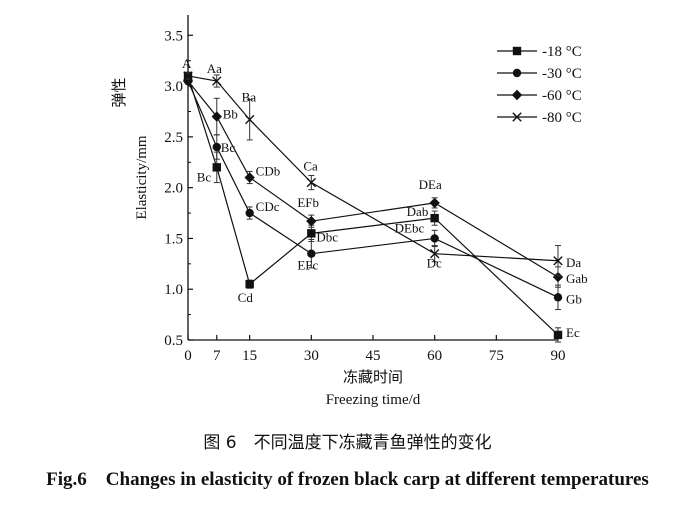 This screenshot has width=695, height=532. I want to click on y-tick-label: 3.0, so click(173, 87).